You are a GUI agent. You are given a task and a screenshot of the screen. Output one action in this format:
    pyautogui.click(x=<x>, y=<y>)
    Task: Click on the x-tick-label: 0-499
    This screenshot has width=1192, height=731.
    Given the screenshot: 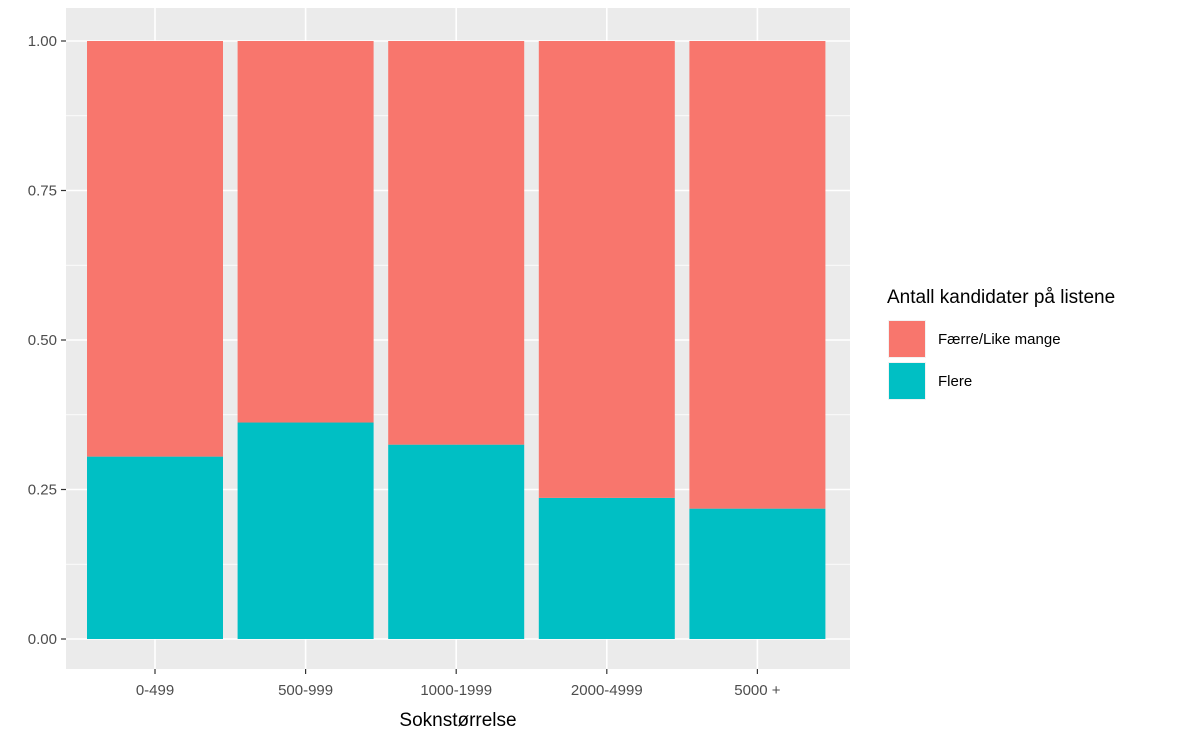 What is the action you would take?
    pyautogui.click(x=155, y=690)
    